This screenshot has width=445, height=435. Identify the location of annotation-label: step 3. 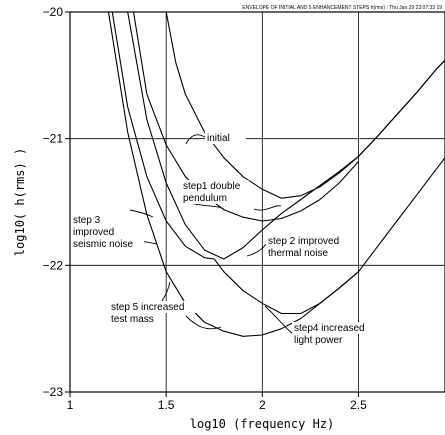
(87, 220).